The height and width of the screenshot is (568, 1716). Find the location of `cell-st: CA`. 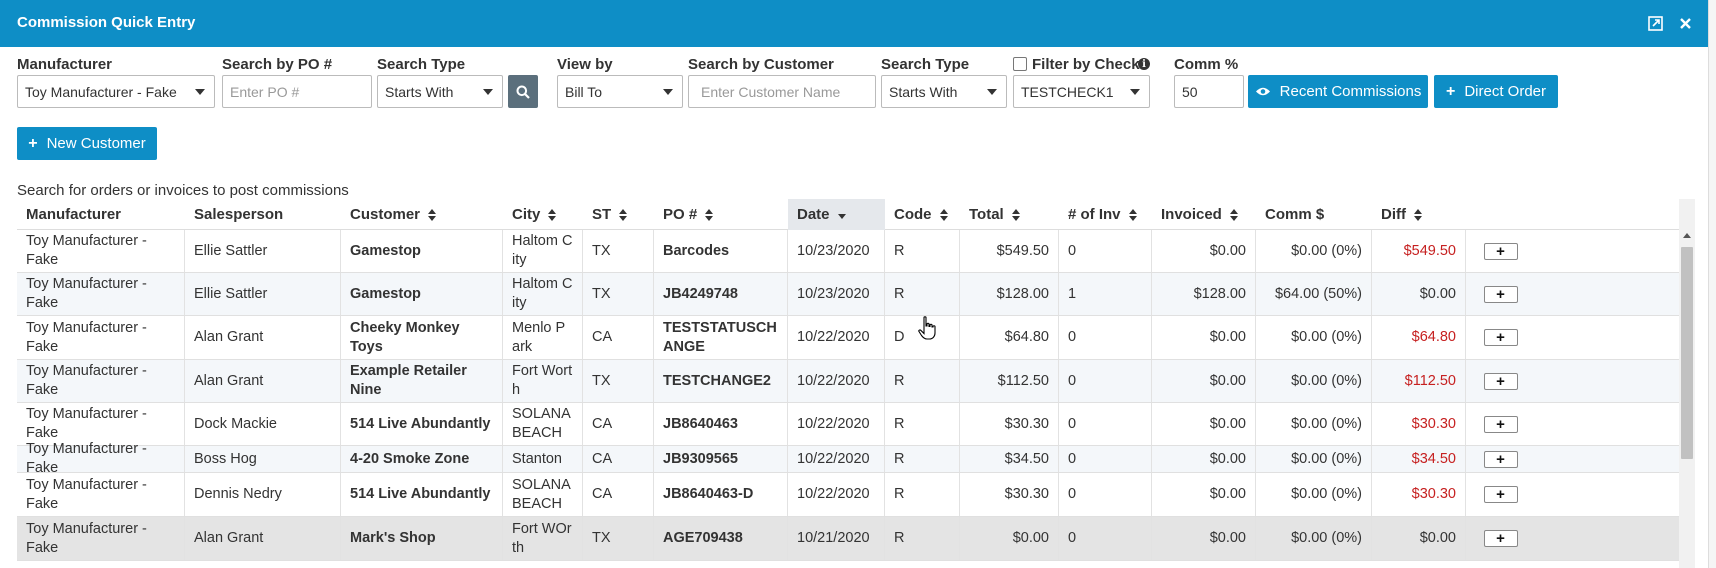

cell-st: CA is located at coordinates (618, 337).